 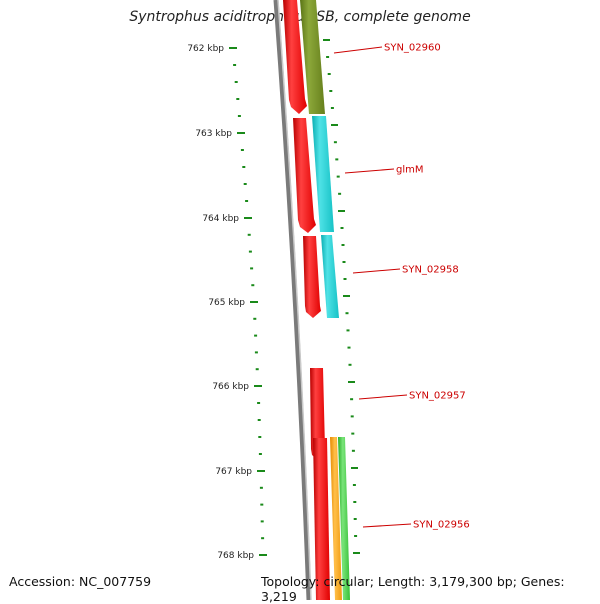 I want to click on genome-backbone-highlight, so click(x=294, y=300).